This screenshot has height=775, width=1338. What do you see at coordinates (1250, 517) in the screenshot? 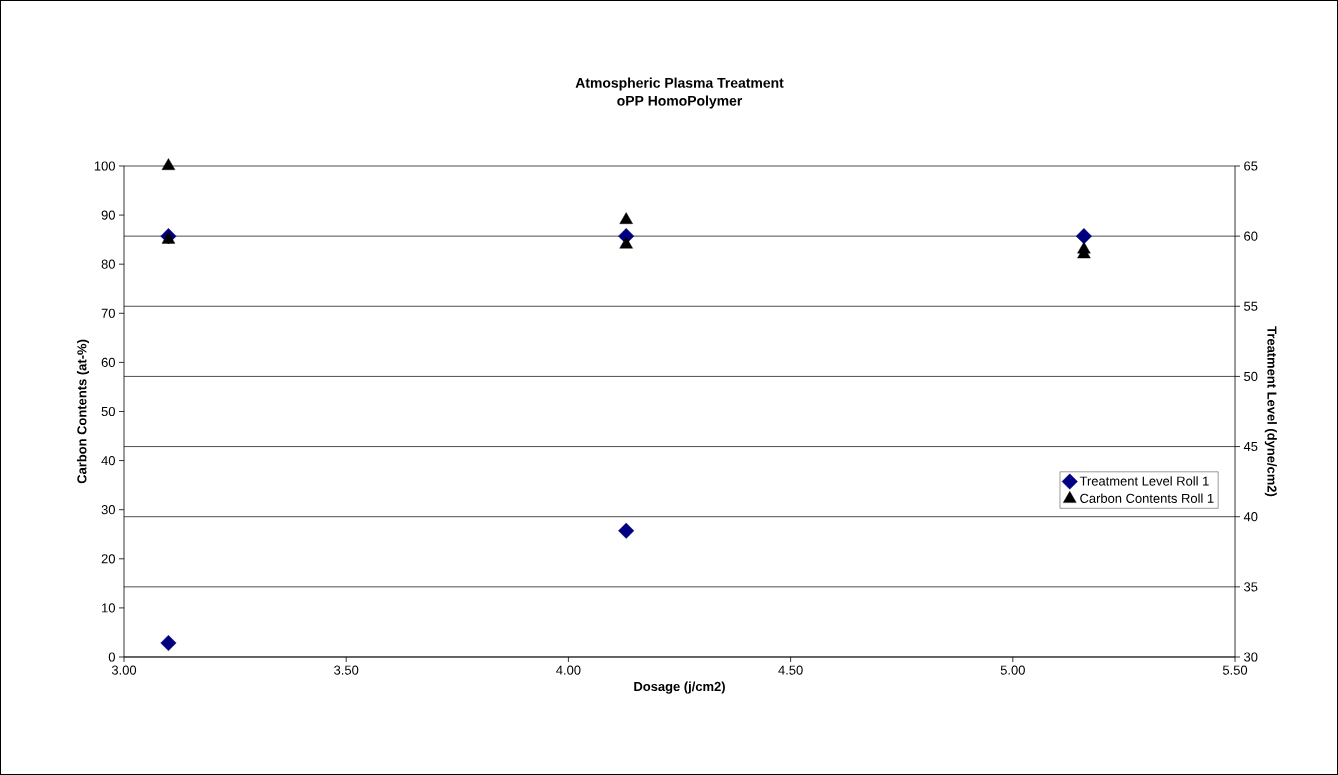
I see `y2-tick-label: 40` at bounding box center [1250, 517].